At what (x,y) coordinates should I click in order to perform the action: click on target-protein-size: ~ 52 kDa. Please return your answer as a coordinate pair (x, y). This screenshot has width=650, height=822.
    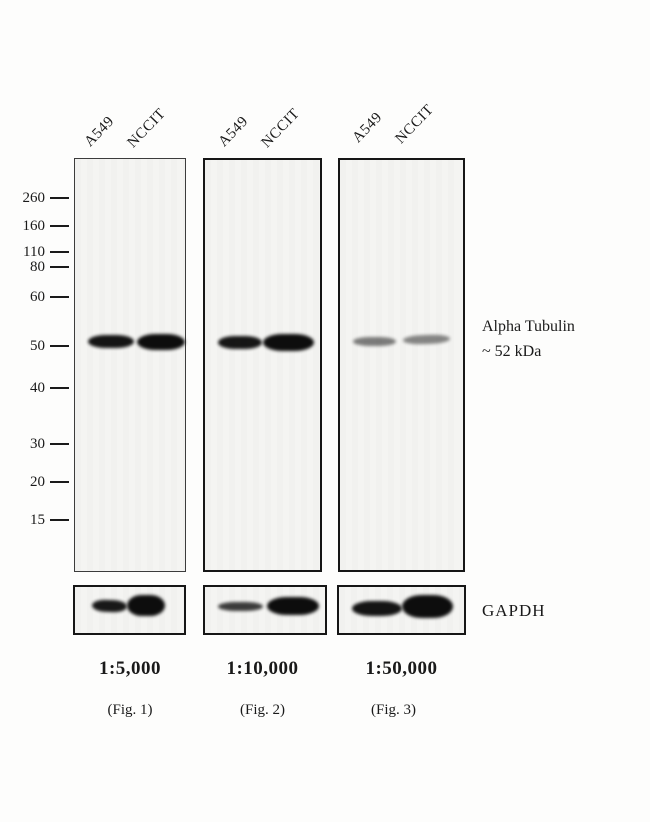
    Looking at the image, I should click on (512, 351).